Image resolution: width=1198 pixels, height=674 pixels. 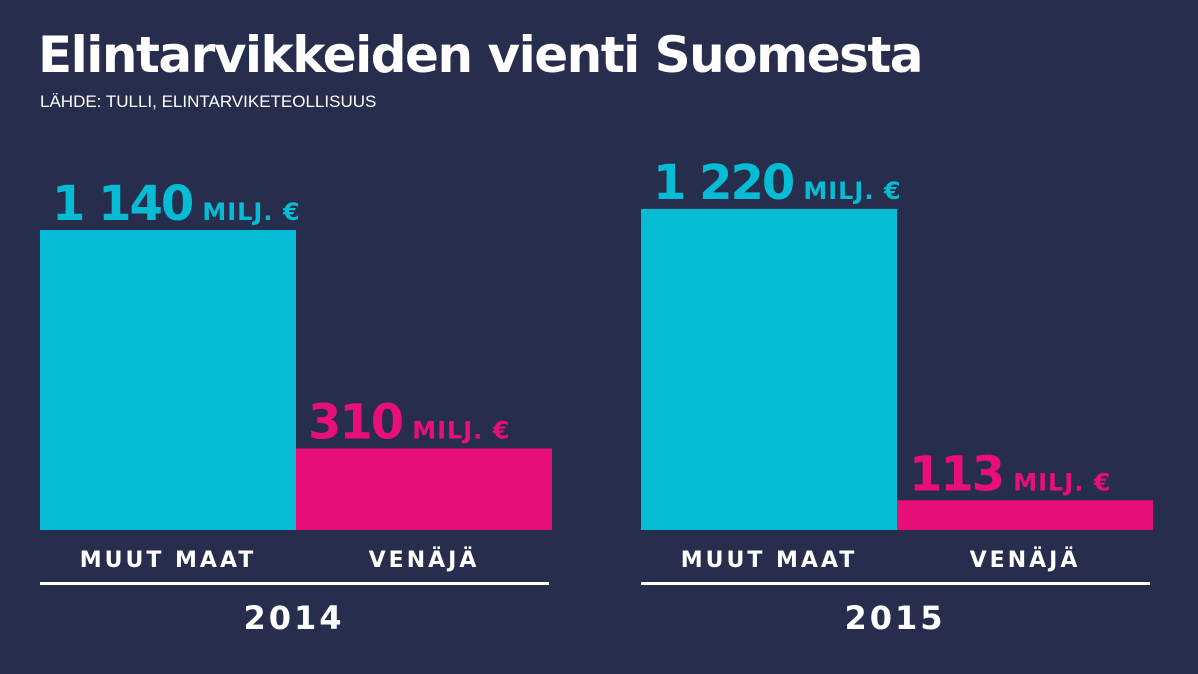 What do you see at coordinates (723, 183) in the screenshot?
I see `bar-value-number: 1 220` at bounding box center [723, 183].